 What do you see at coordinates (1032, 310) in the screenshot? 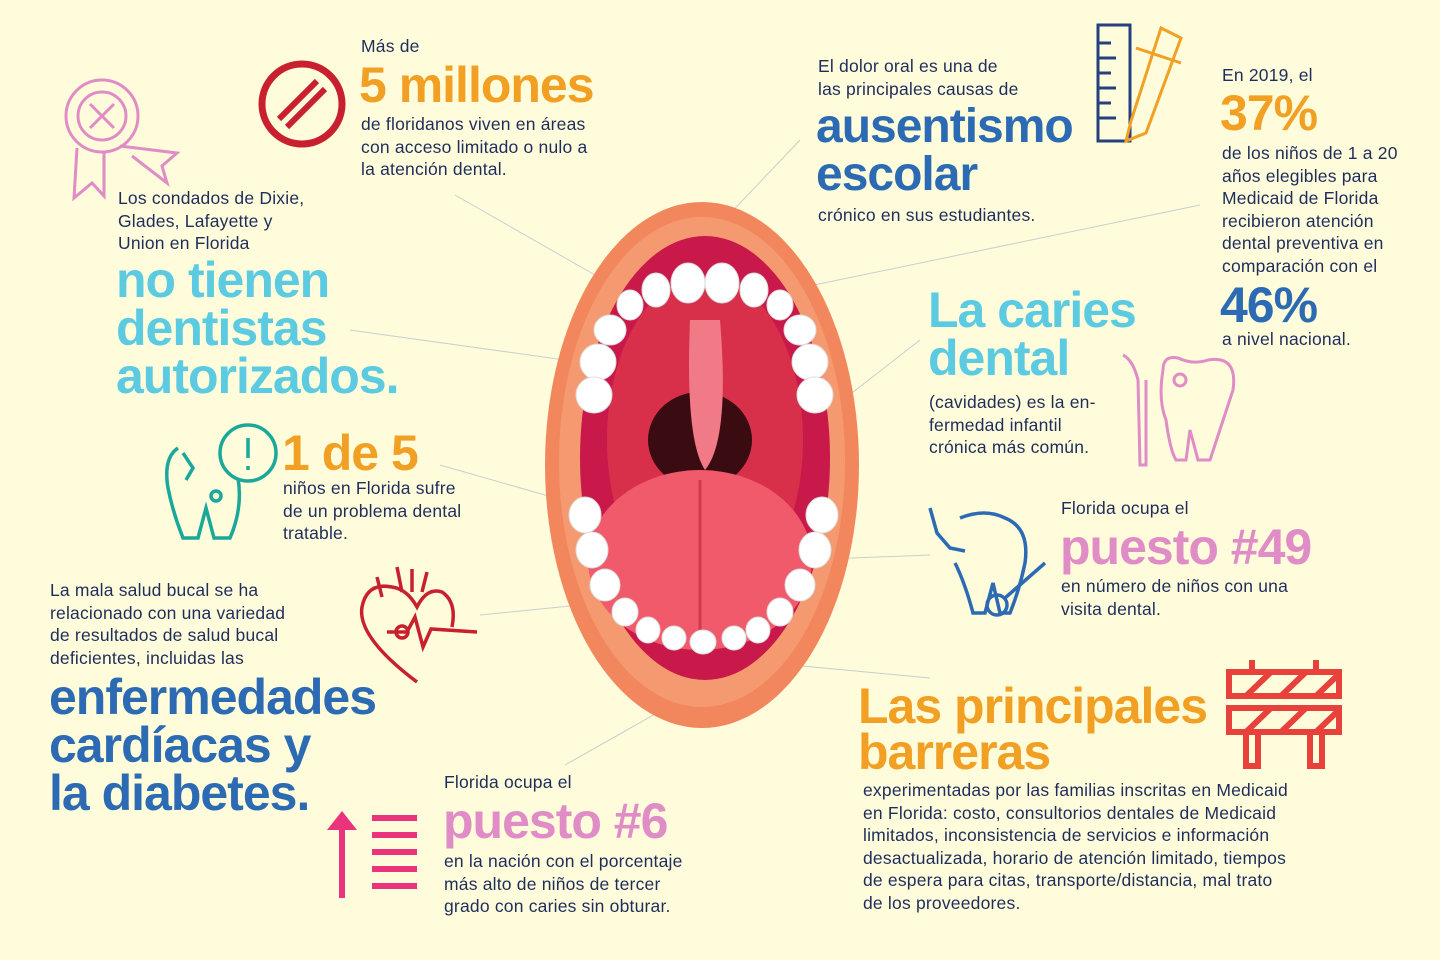
I see `text-line: La caries` at bounding box center [1032, 310].